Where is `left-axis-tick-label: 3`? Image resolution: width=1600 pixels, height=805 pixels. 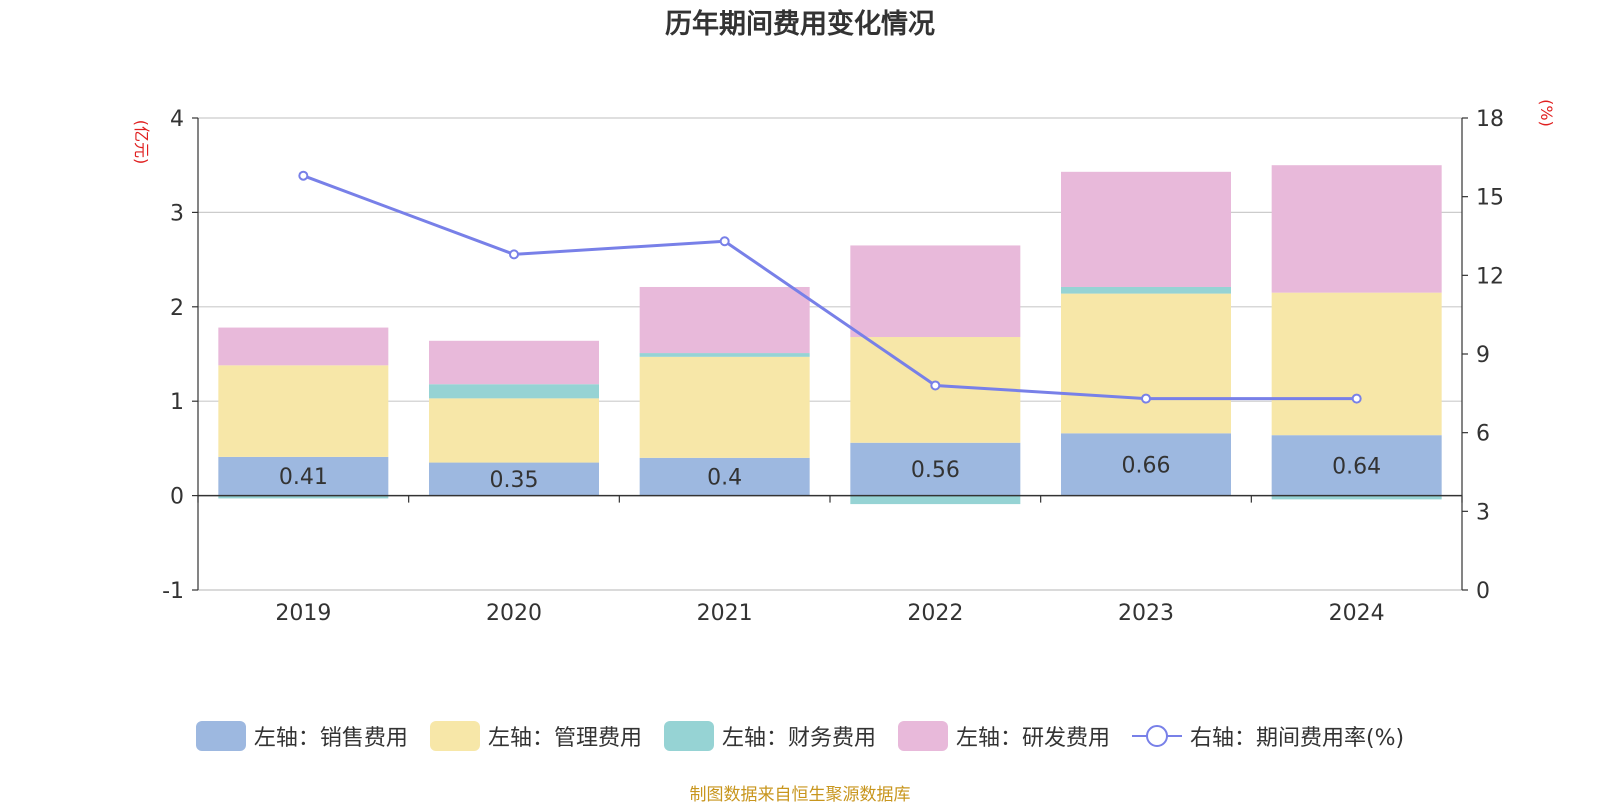
left-axis-tick-label: 3 is located at coordinates (177, 213).